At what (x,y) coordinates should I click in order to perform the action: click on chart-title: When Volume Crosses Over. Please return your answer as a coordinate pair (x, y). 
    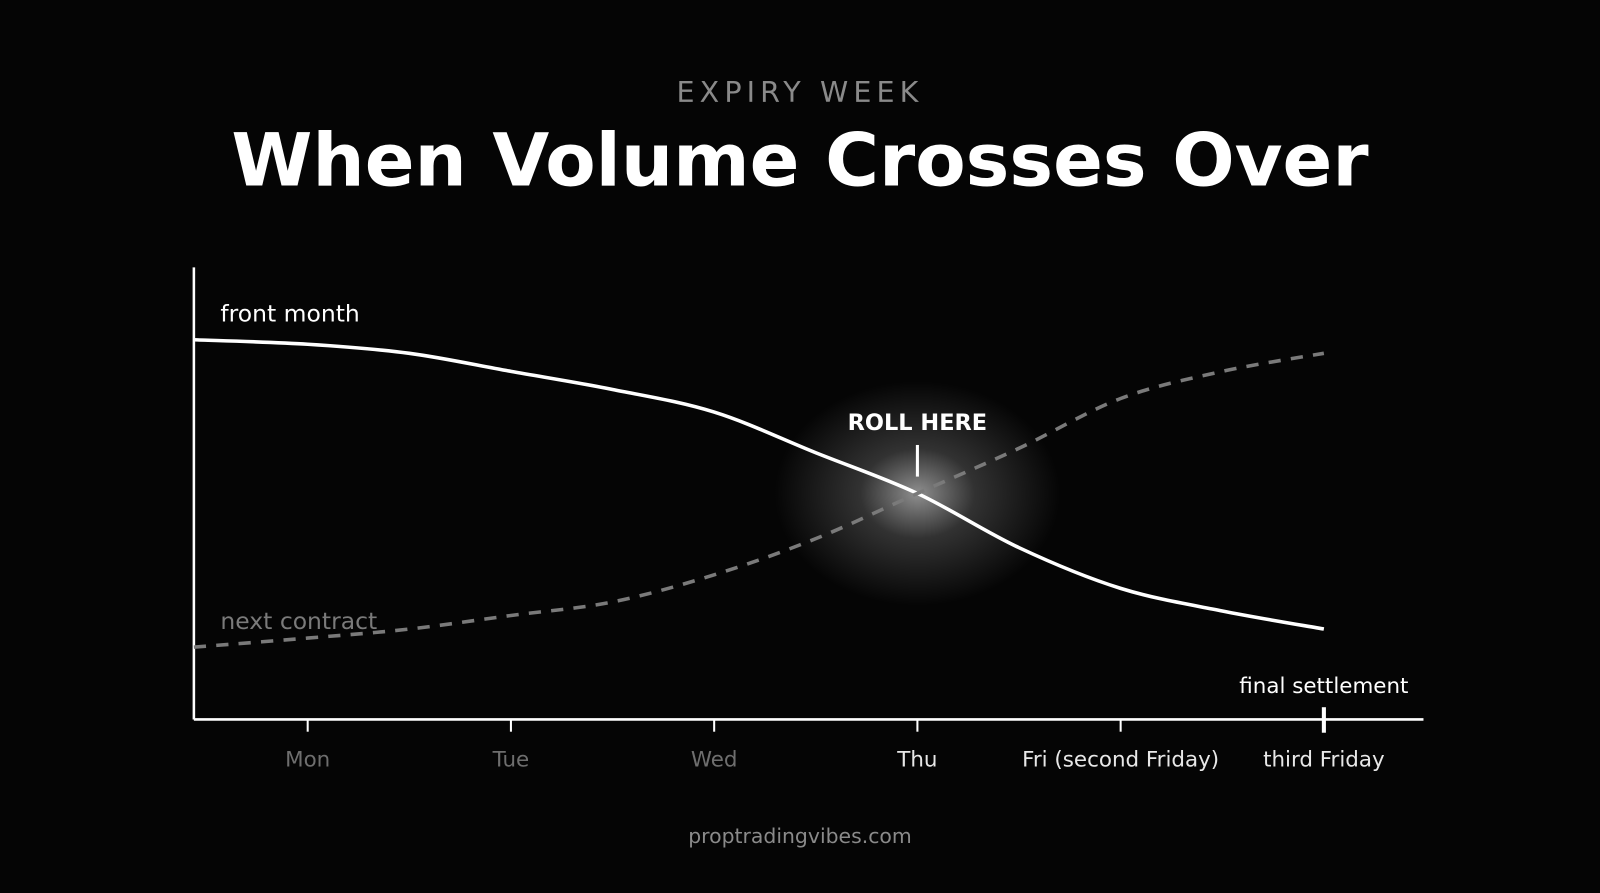
    Looking at the image, I should click on (800, 160).